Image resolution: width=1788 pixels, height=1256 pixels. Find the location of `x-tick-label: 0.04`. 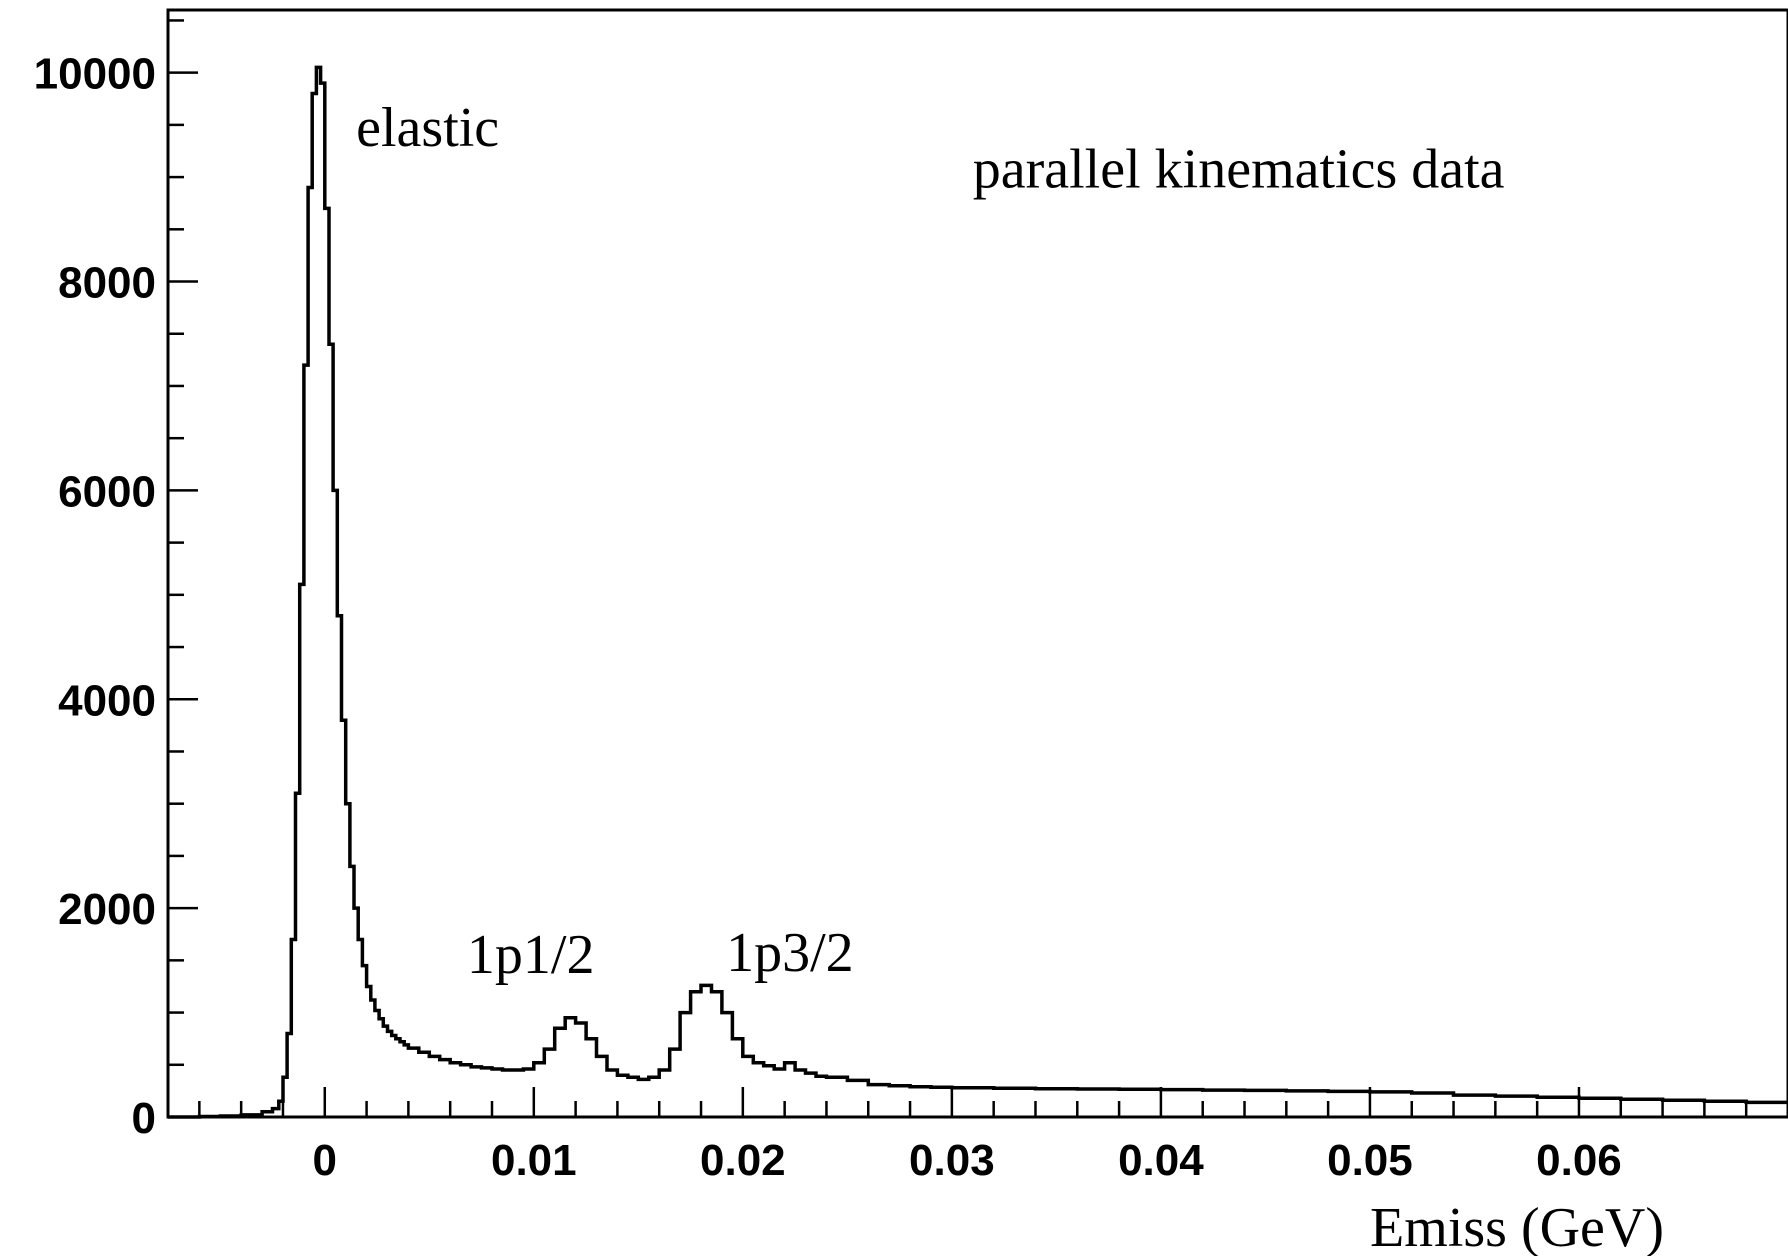

x-tick-label: 0.04 is located at coordinates (1161, 1160).